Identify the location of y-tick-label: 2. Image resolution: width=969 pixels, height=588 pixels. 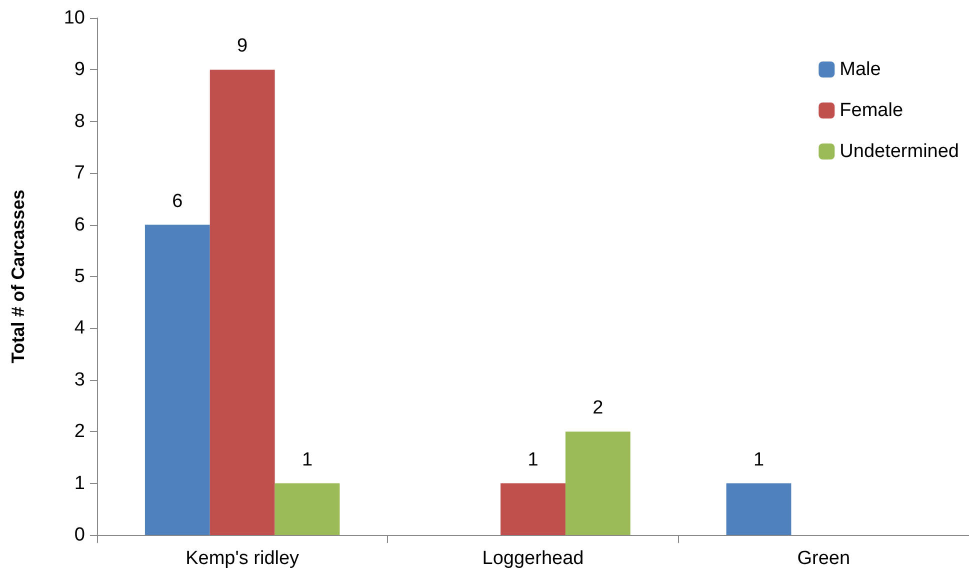
(79, 431).